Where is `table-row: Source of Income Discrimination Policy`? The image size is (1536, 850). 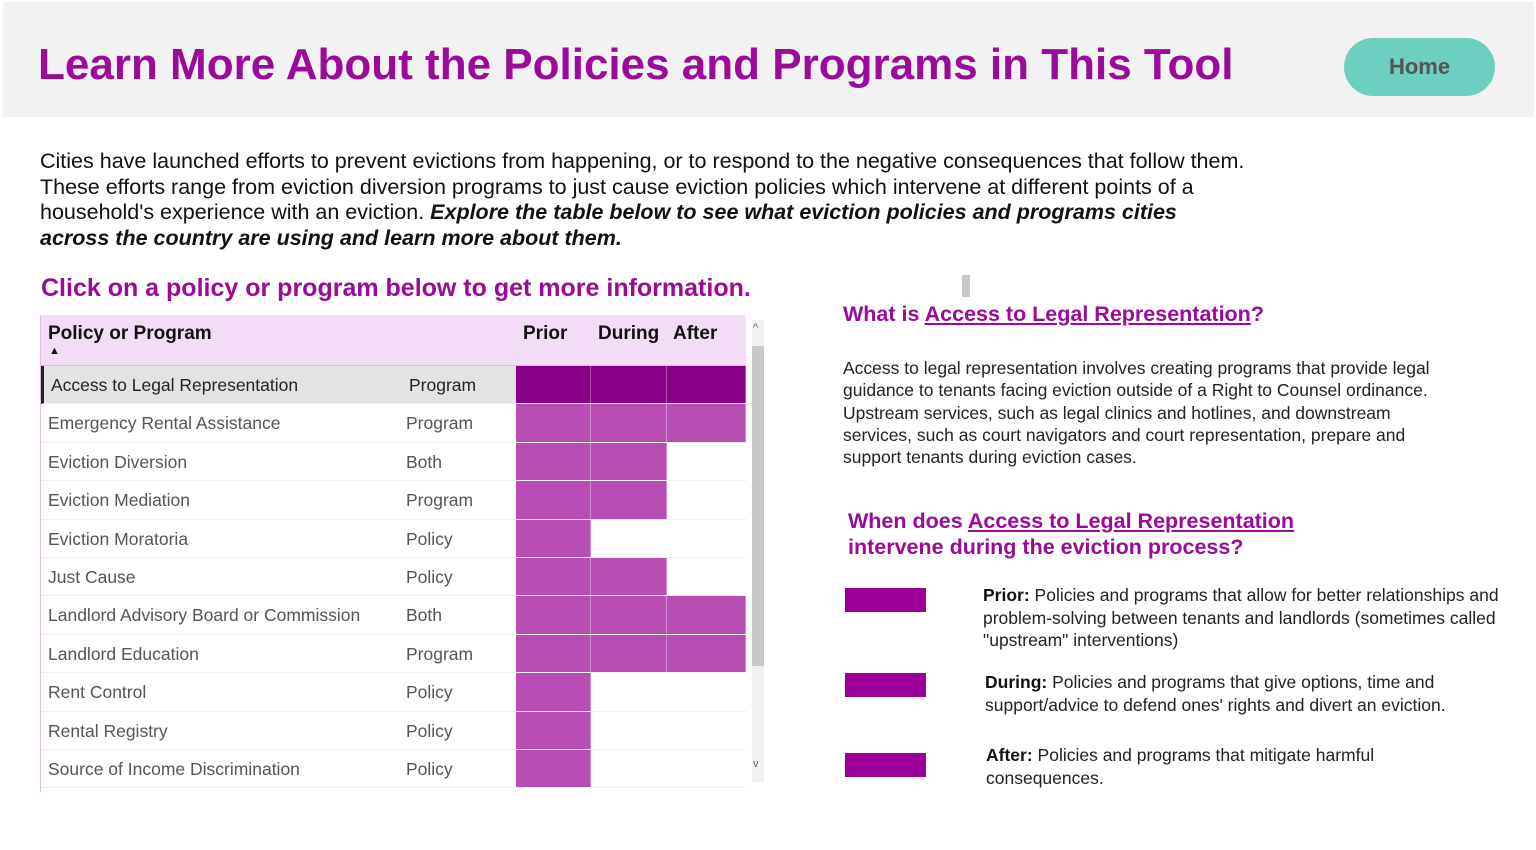 table-row: Source of Income Discrimination Policy is located at coordinates (393, 769).